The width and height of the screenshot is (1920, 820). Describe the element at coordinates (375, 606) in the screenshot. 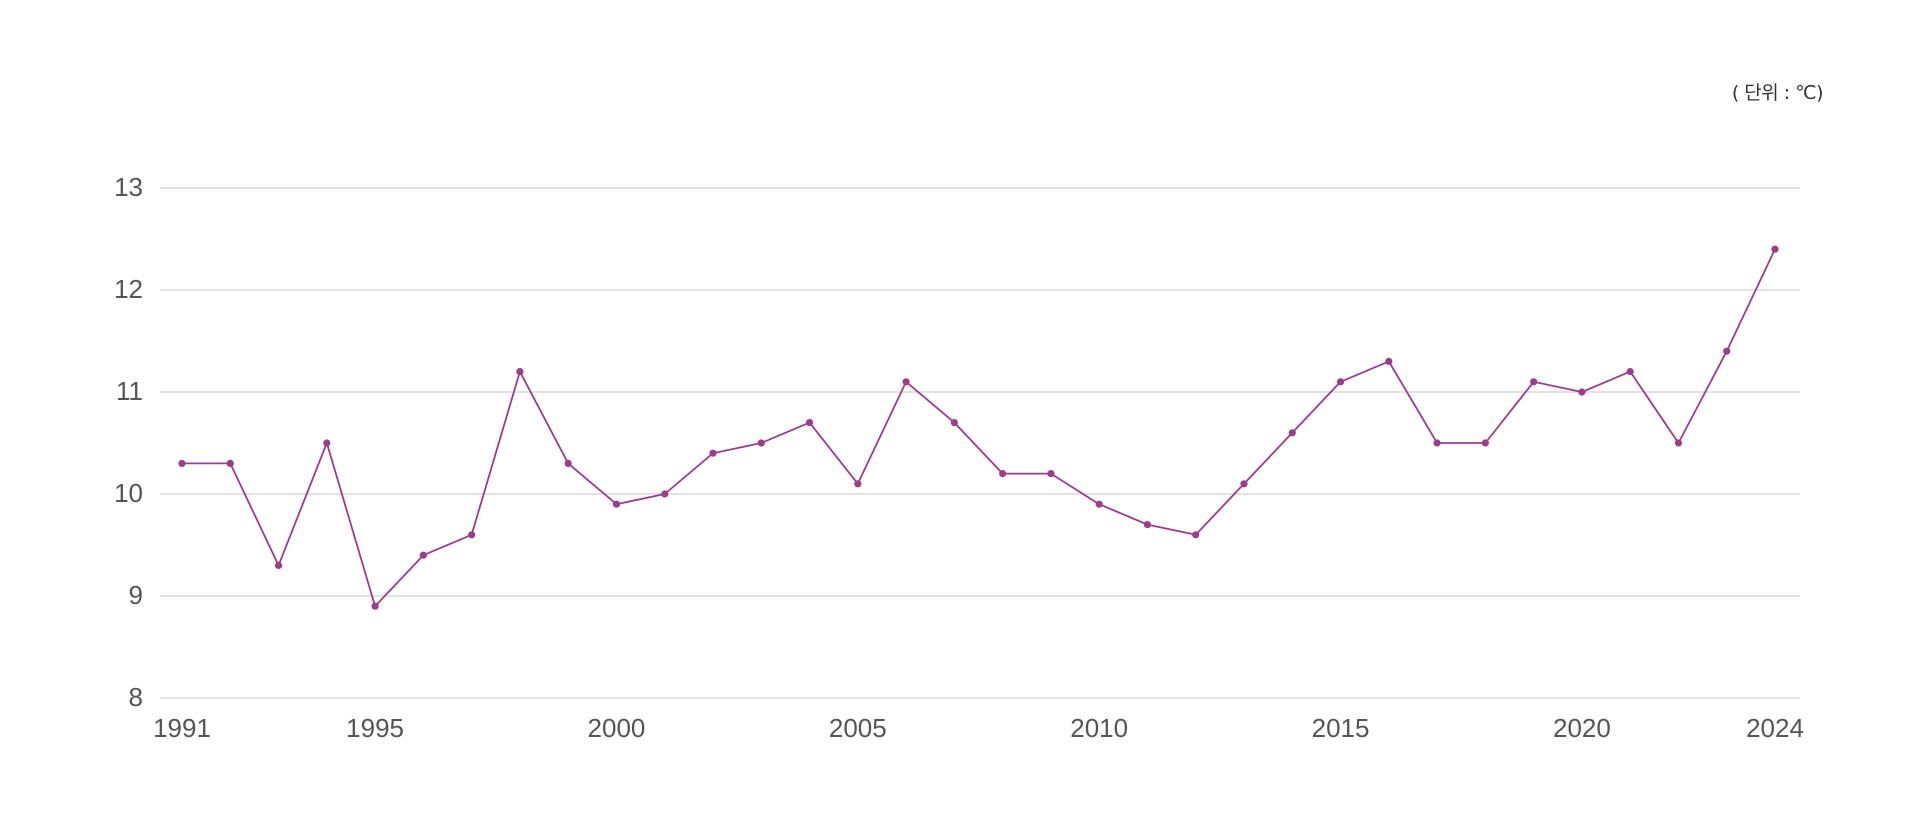

I see `data-point-1995` at that location.